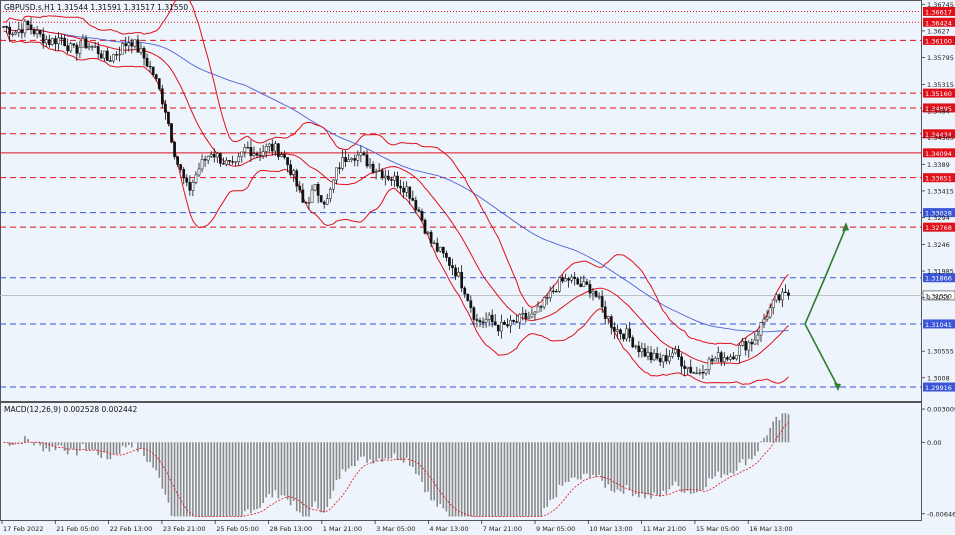  Describe the element at coordinates (940, 138) in the screenshot. I see `y-tick-label-5: 1.34365` at that location.